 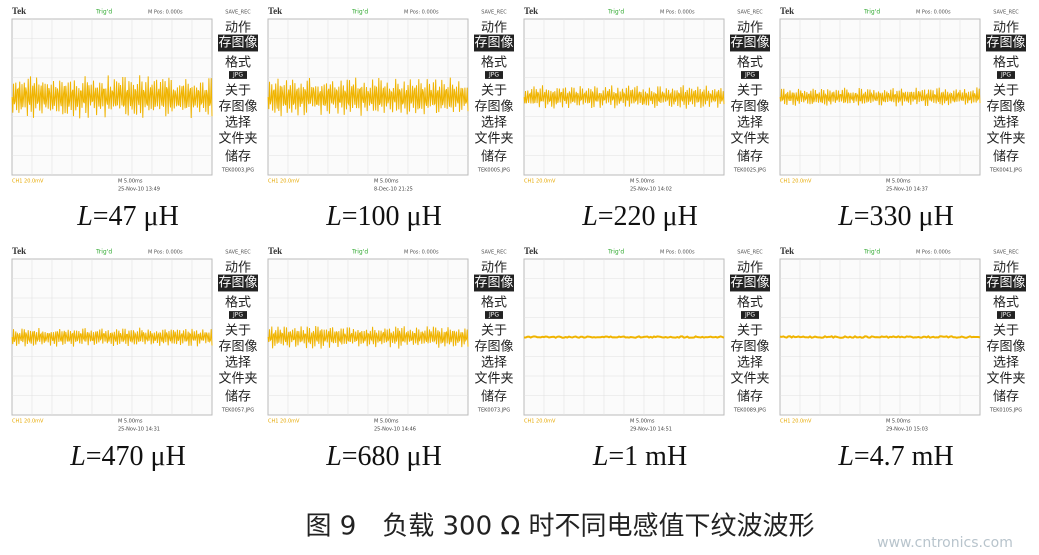 I want to click on file-name: TEK0073.JPG, so click(x=493, y=411).